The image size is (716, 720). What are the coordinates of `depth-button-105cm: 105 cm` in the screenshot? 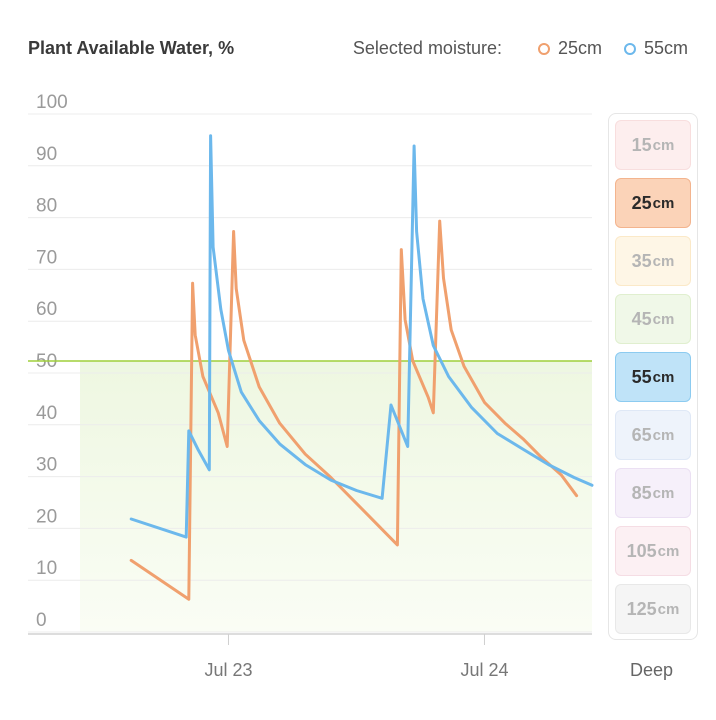 It's located at (653, 551).